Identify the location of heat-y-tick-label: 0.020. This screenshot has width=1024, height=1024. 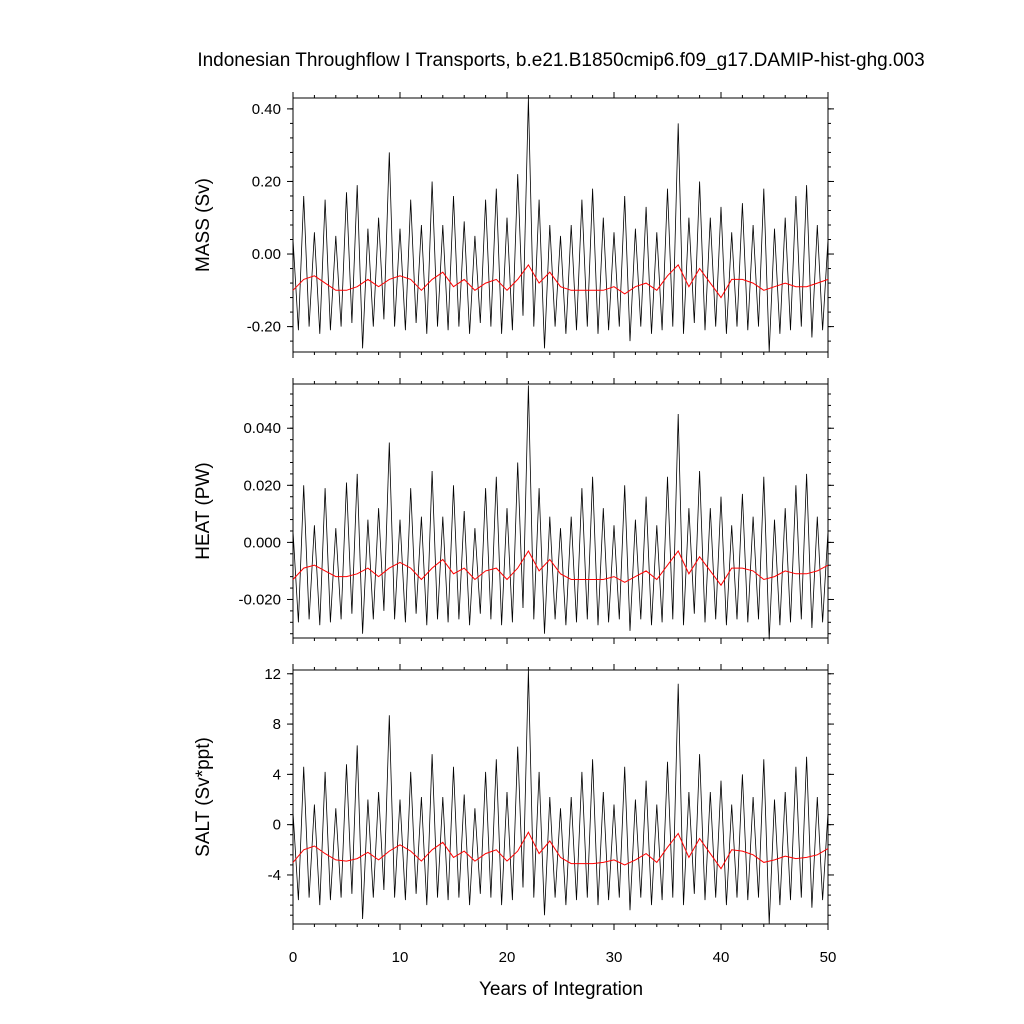
(262, 485).